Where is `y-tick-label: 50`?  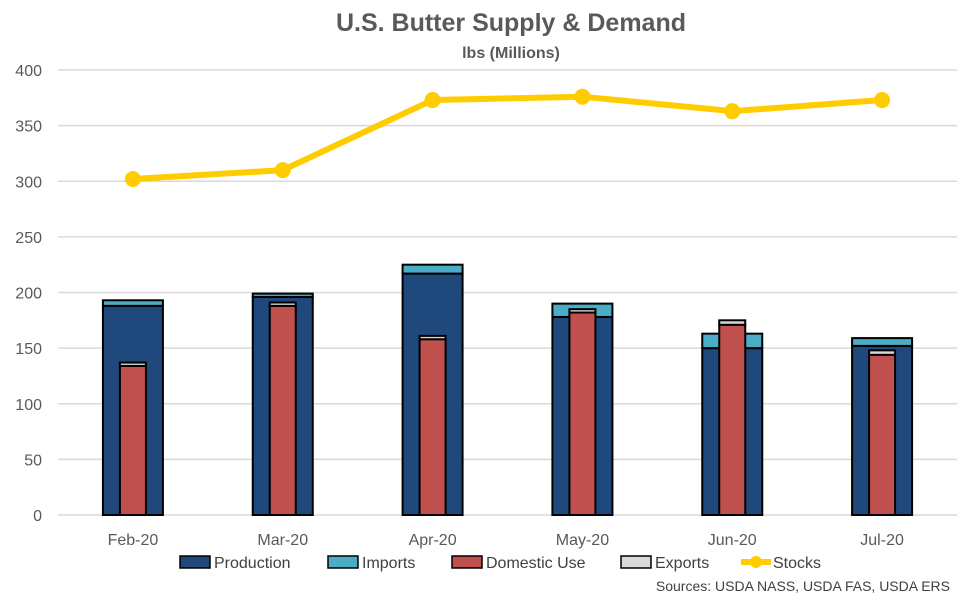
y-tick-label: 50 is located at coordinates (33, 460).